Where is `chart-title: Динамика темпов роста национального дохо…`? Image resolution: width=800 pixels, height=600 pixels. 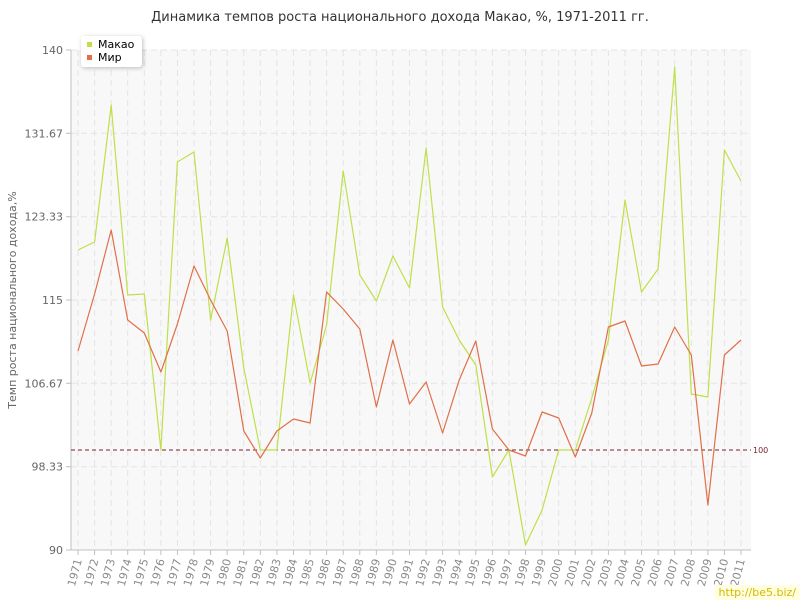 chart-title: Динамика темпов роста национального дохо… is located at coordinates (400, 17).